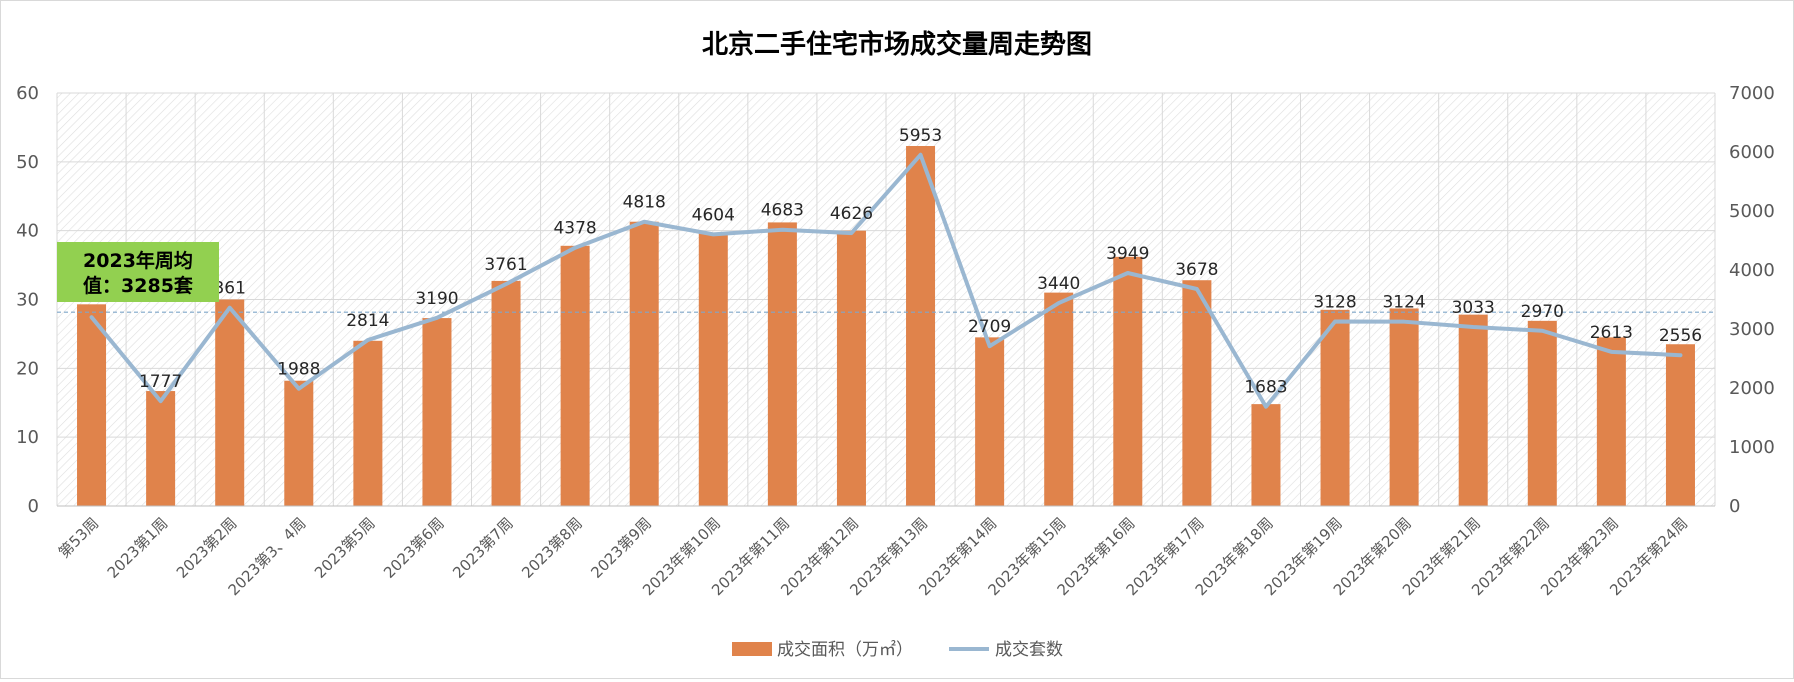 The height and width of the screenshot is (682, 1794). Describe the element at coordinates (33, 506) in the screenshot. I see `y-left-tick-label: 0` at that location.